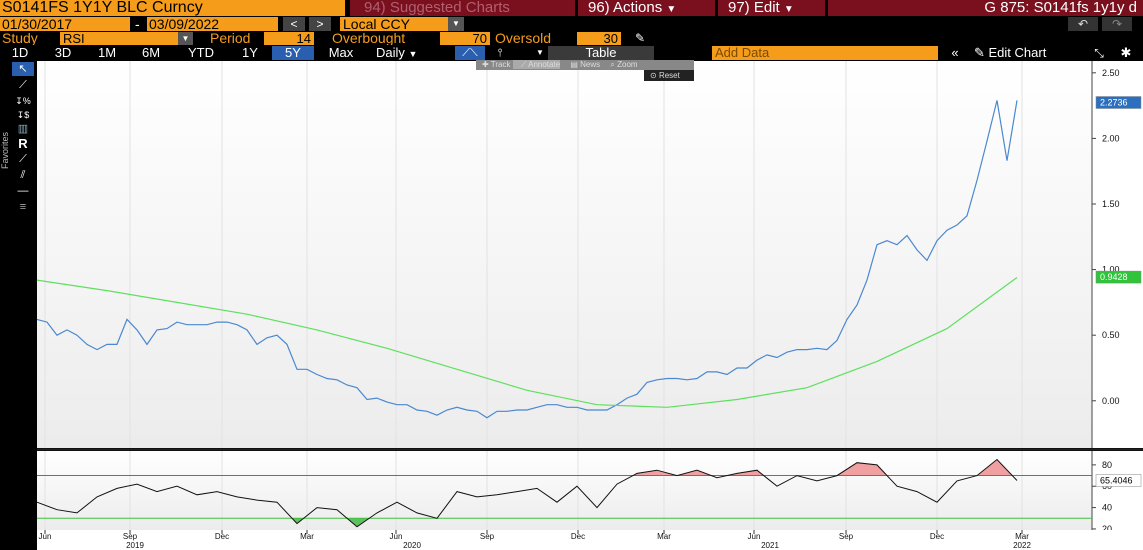 The width and height of the screenshot is (1143, 550). I want to click on reset-label: Reset, so click(669, 75).